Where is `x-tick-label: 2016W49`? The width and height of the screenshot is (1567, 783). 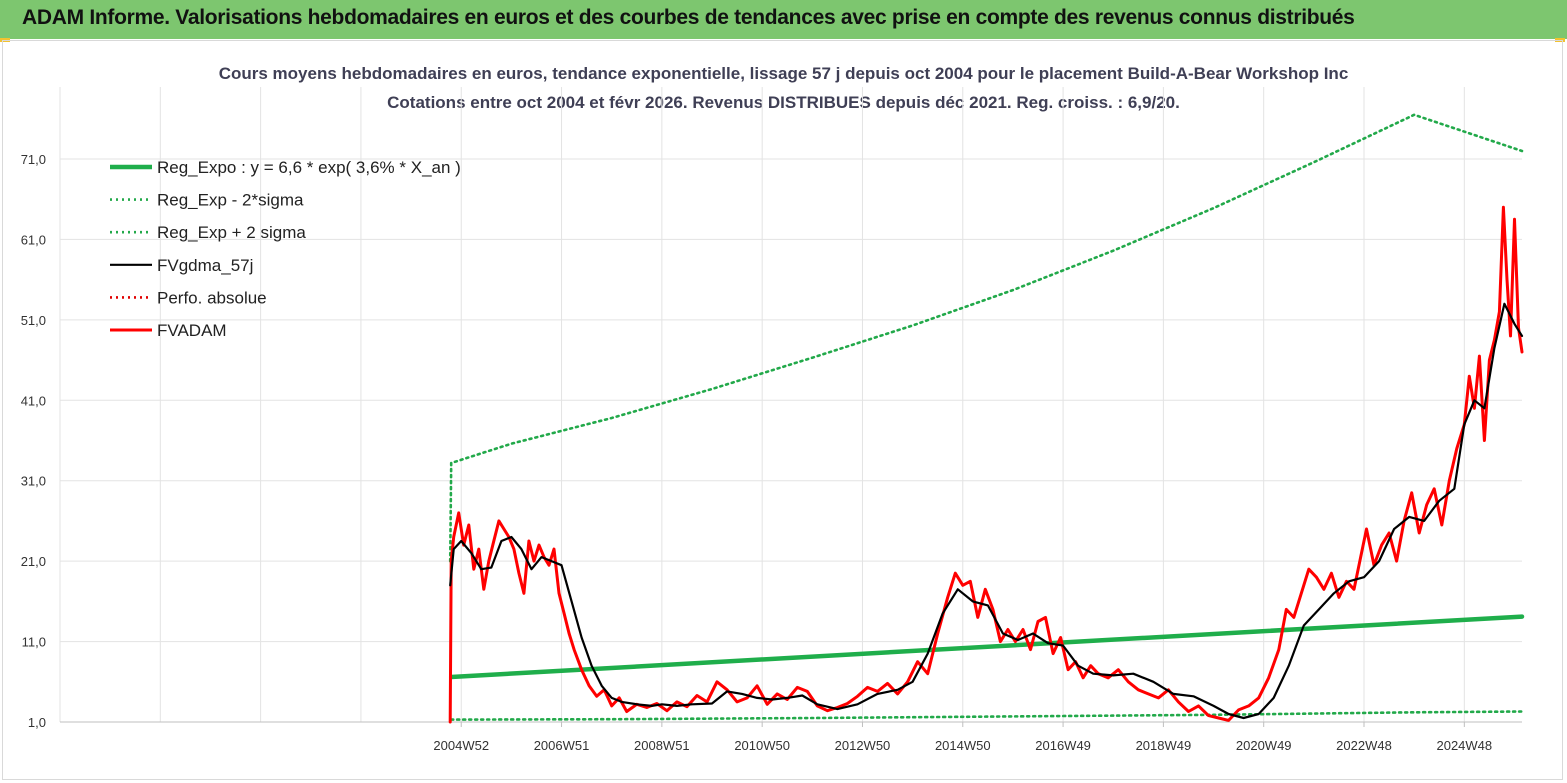 x-tick-label: 2016W49 is located at coordinates (1063, 745).